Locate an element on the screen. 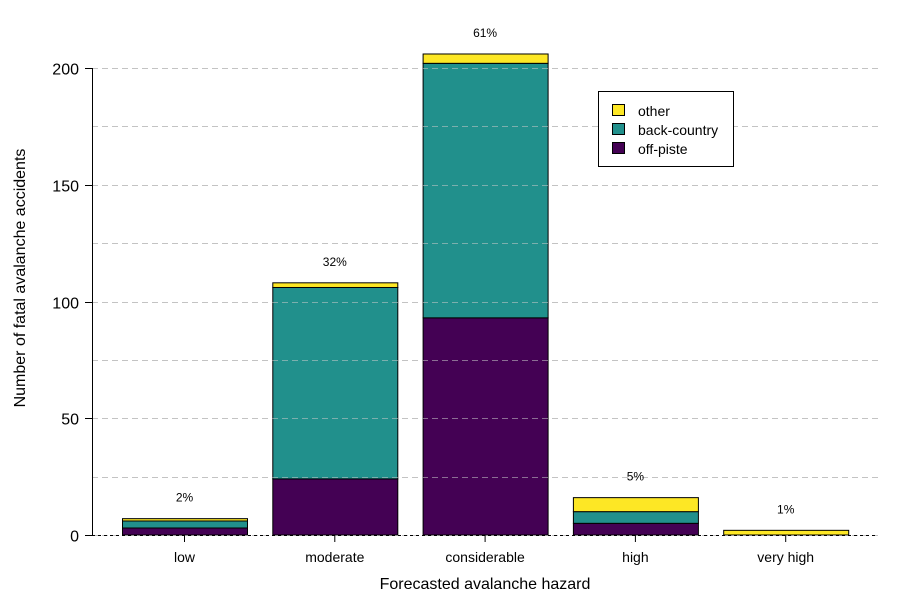 This screenshot has width=900, height=600. percent-label: 1% is located at coordinates (786, 509).